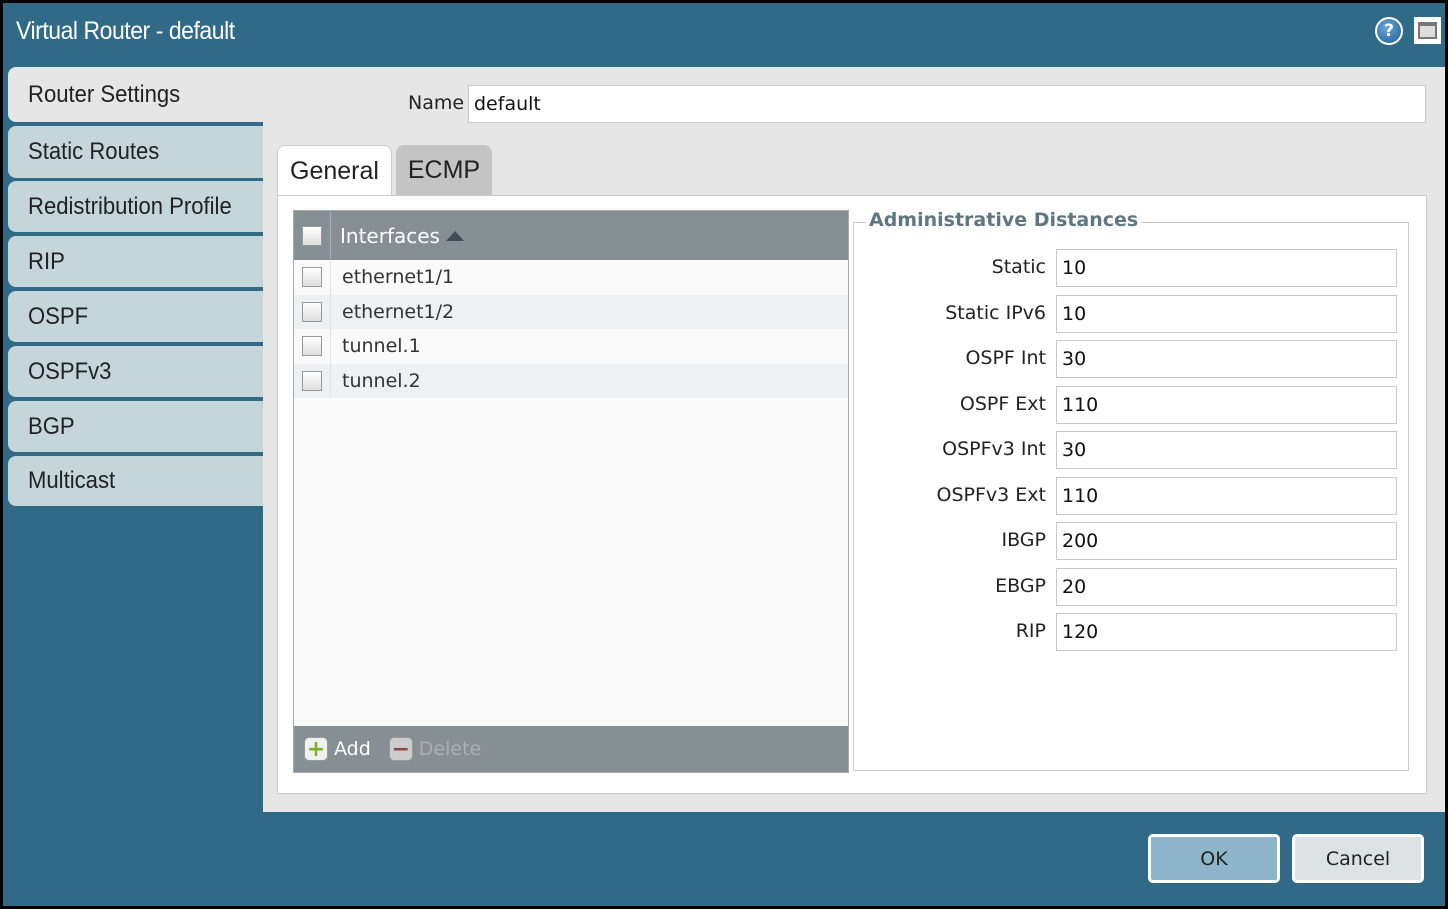 The image size is (1448, 909). What do you see at coordinates (130, 206) in the screenshot?
I see `sidebar-item-label: Redistribution Profile` at bounding box center [130, 206].